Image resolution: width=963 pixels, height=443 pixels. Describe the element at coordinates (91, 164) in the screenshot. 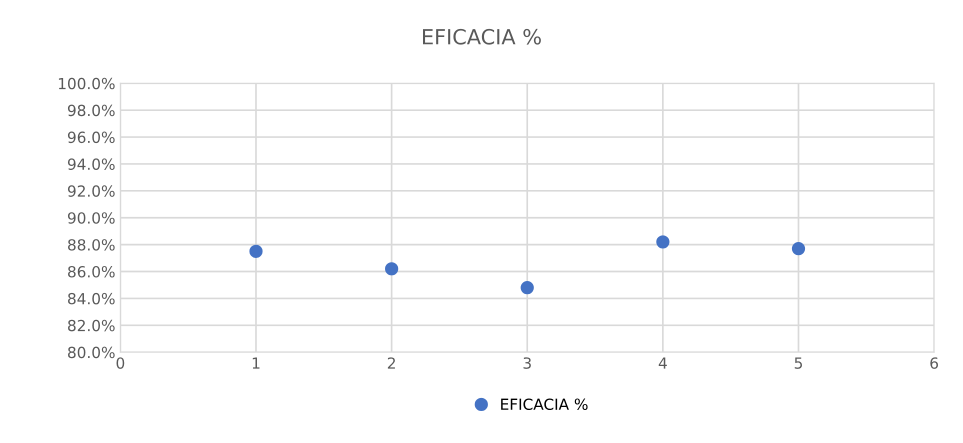

I see `y-tick-label: 94.0%` at that location.